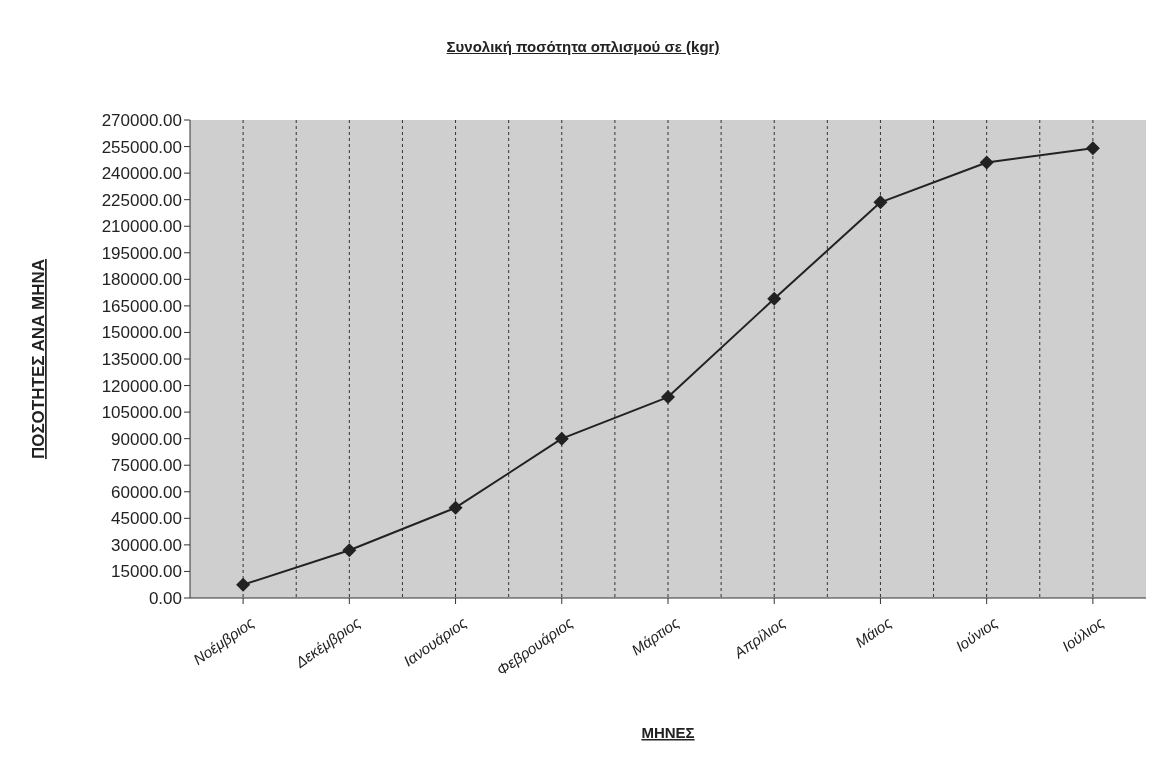 The height and width of the screenshot is (778, 1168). What do you see at coordinates (583, 46) in the screenshot?
I see `chart-title: Συνολική ποσότητα οπλισμού σε (kgr)` at bounding box center [583, 46].